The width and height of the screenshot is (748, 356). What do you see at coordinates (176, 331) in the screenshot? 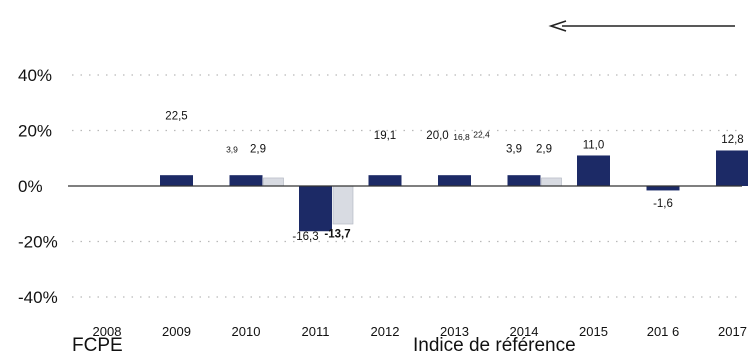
I see `x-tick-label: 2009` at bounding box center [176, 331].